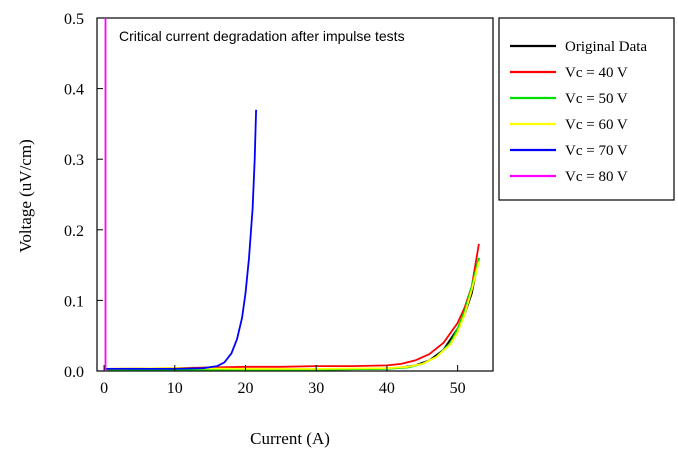  What do you see at coordinates (316, 388) in the screenshot?
I see `x-tick-label: 30` at bounding box center [316, 388].